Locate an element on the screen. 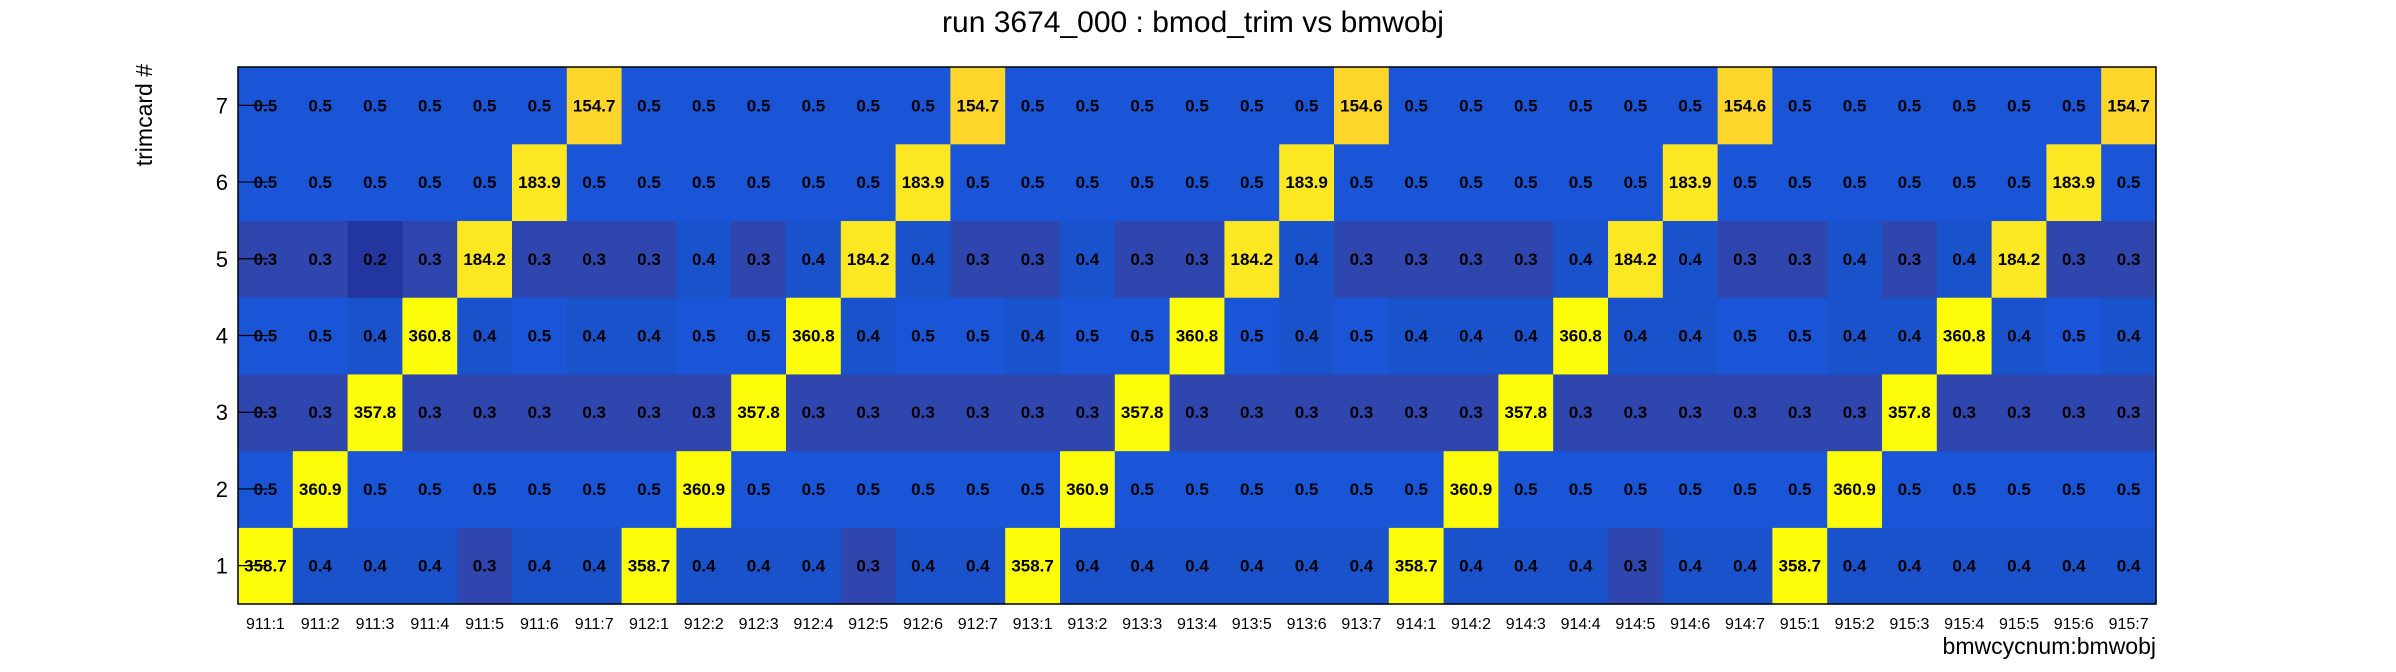 The image size is (2396, 672). x-tick-label: 913:5 is located at coordinates (1252, 624).